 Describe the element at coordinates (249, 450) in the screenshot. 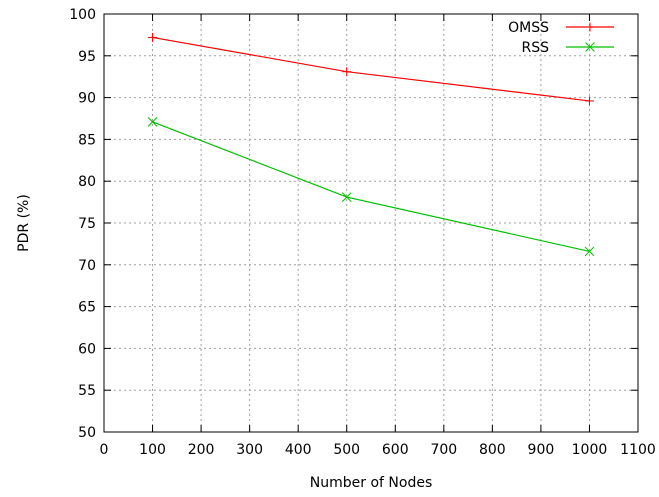

I see `x-tick-label: 300` at that location.